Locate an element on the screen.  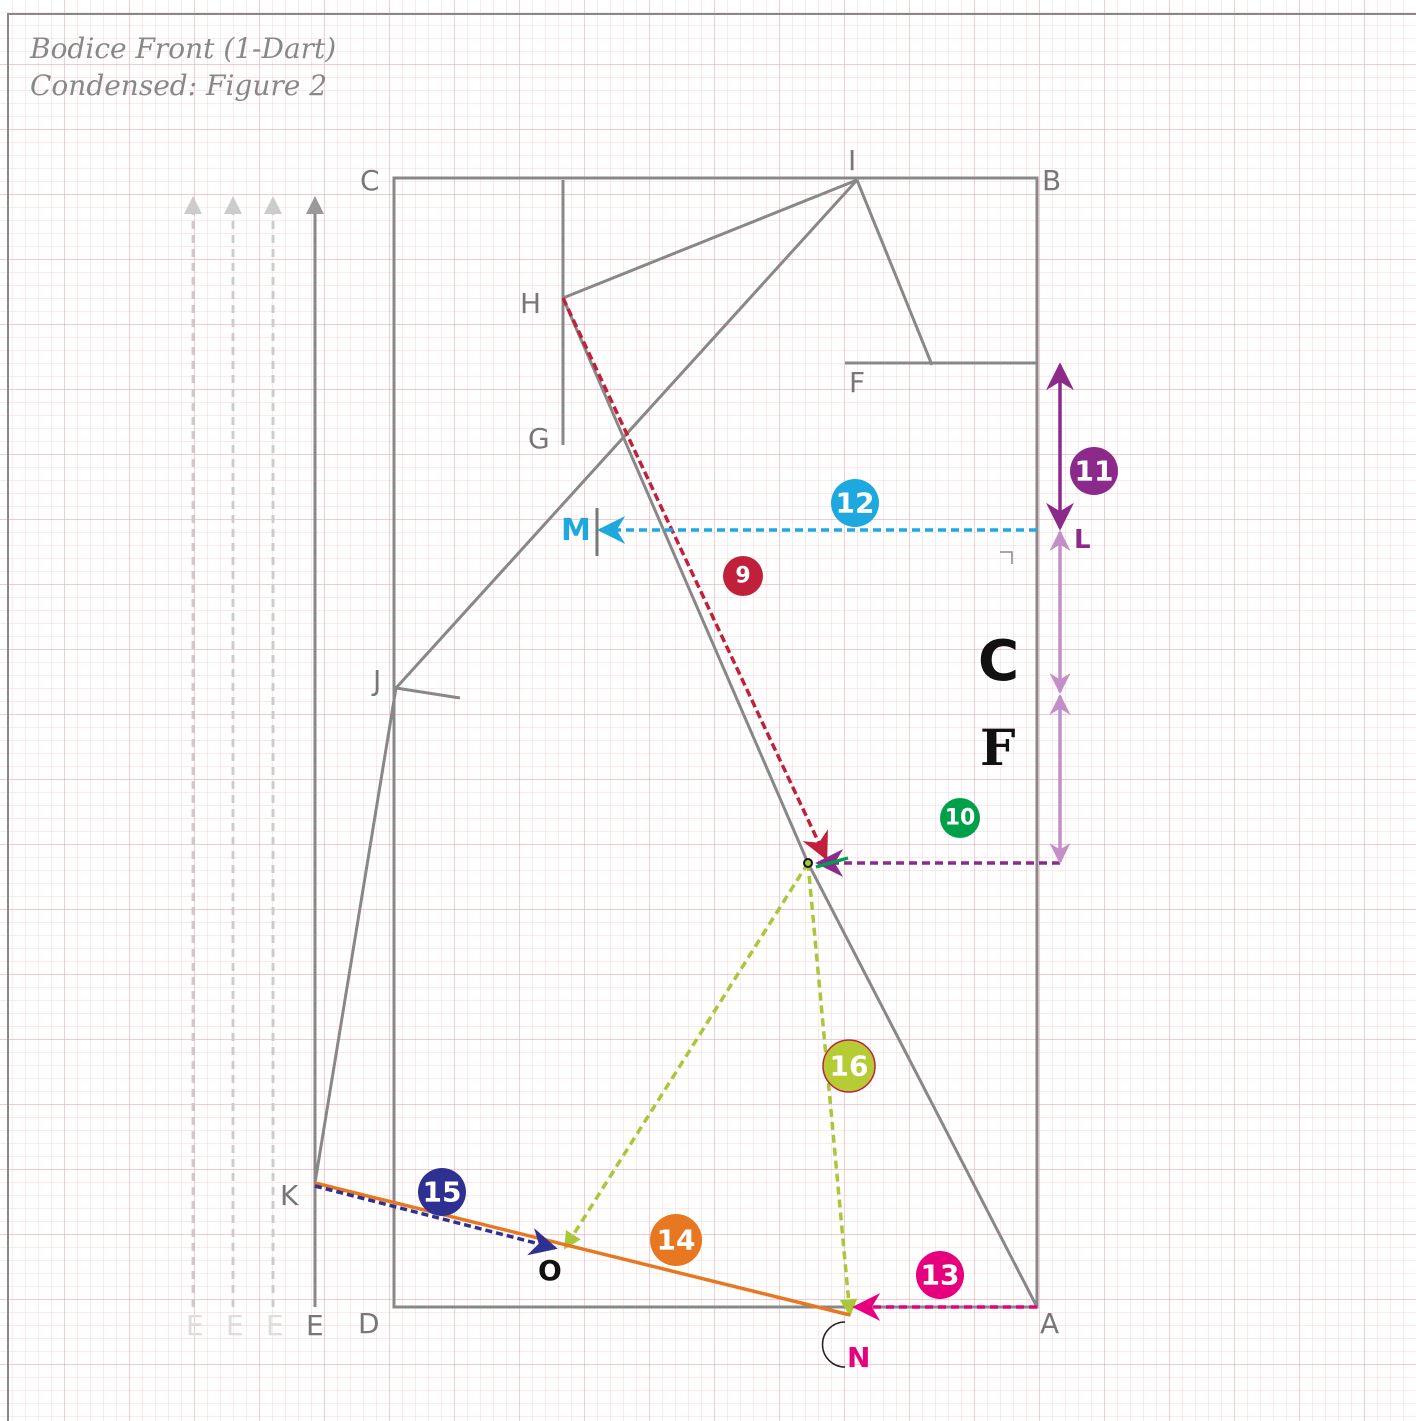
step-number: 11 is located at coordinates (1094, 471).